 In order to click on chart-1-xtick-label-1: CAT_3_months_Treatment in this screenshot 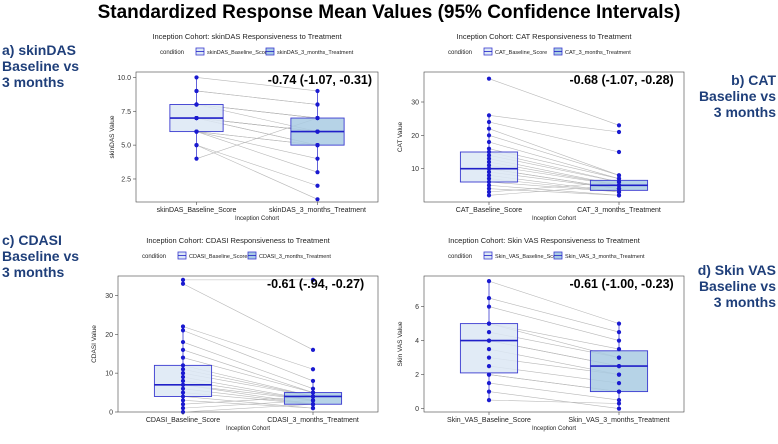, I will do `click(619, 210)`.